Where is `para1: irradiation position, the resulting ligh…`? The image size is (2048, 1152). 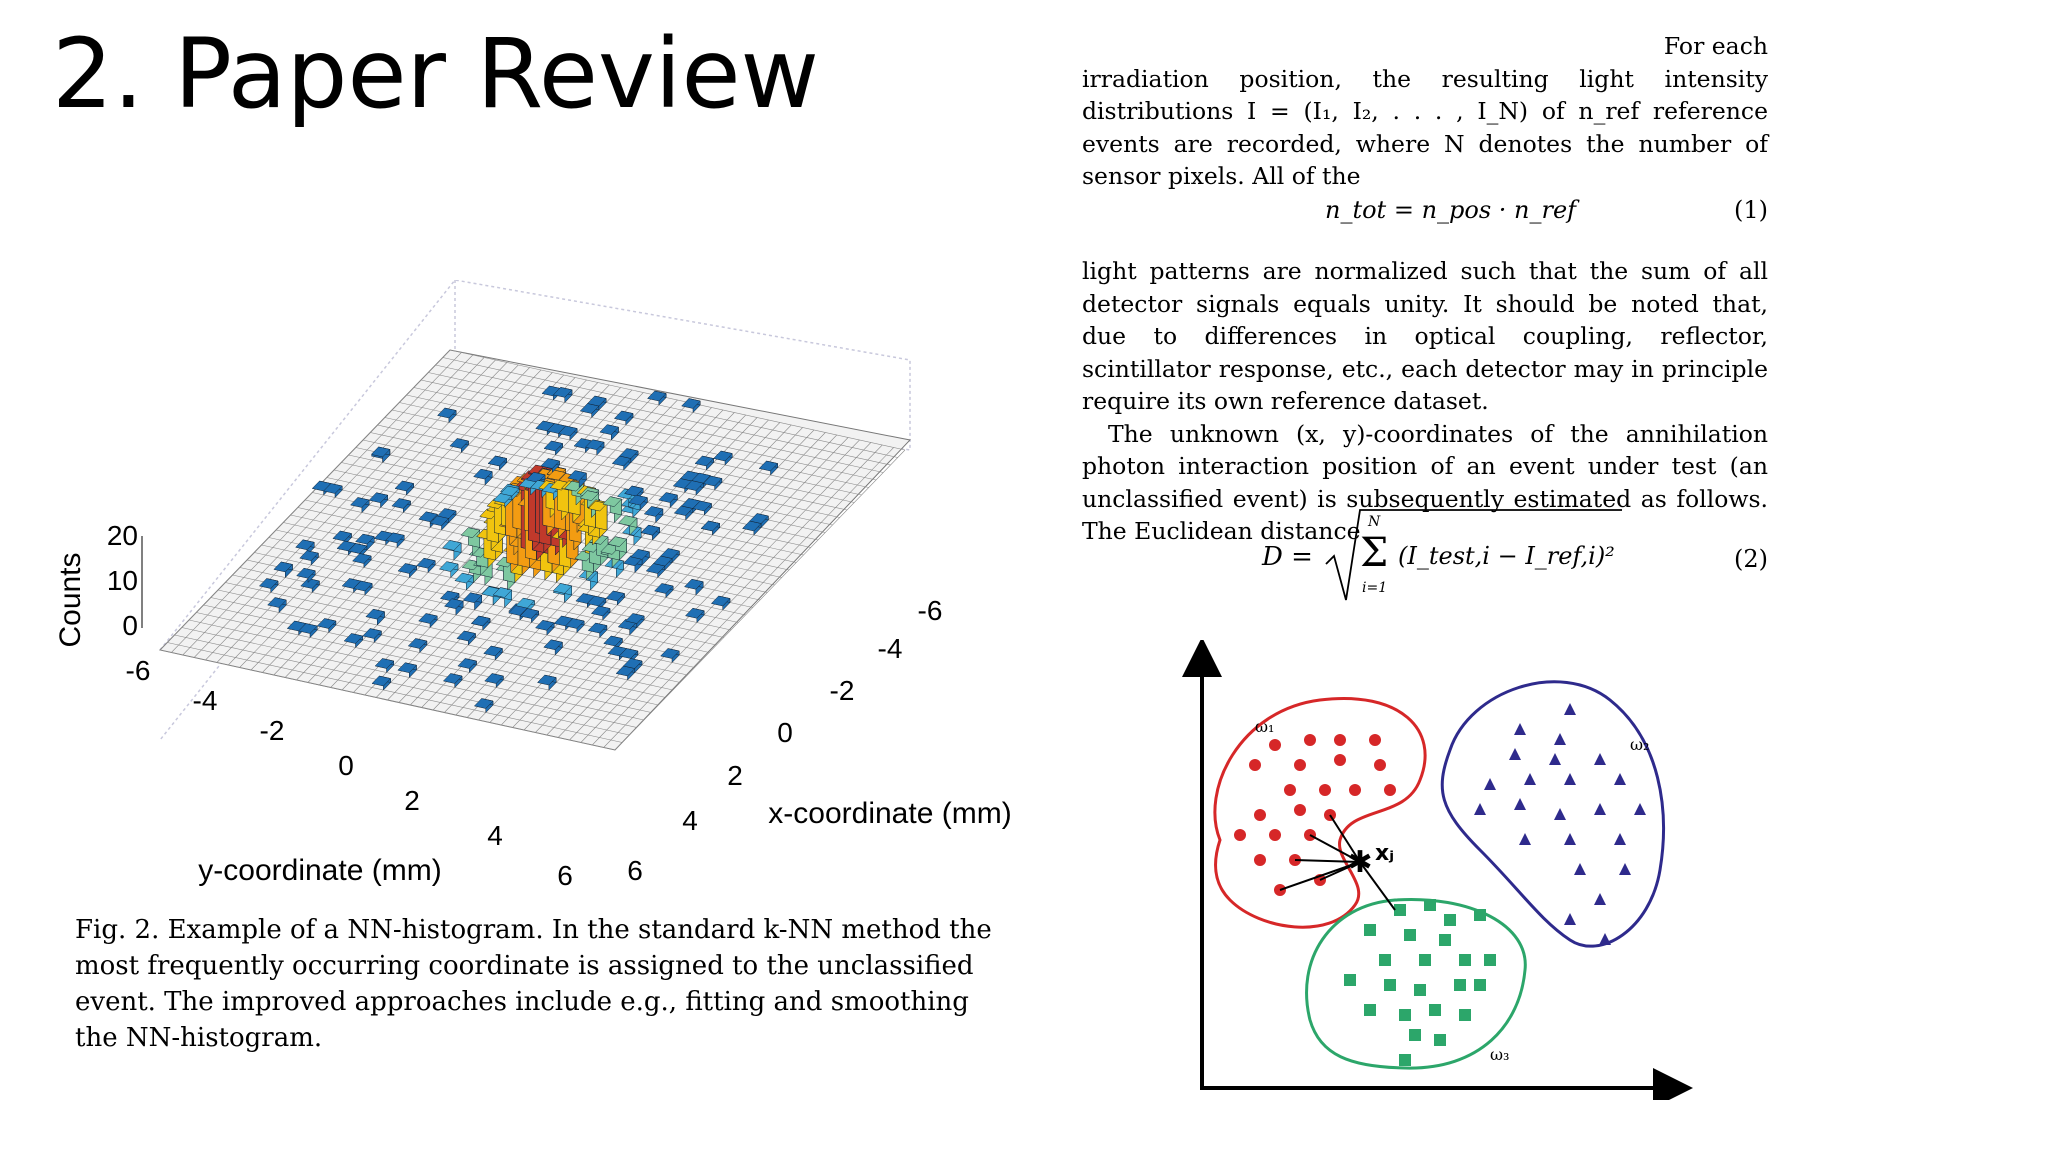
para1: irradiation position, the resulting ligh… is located at coordinates (1425, 127).